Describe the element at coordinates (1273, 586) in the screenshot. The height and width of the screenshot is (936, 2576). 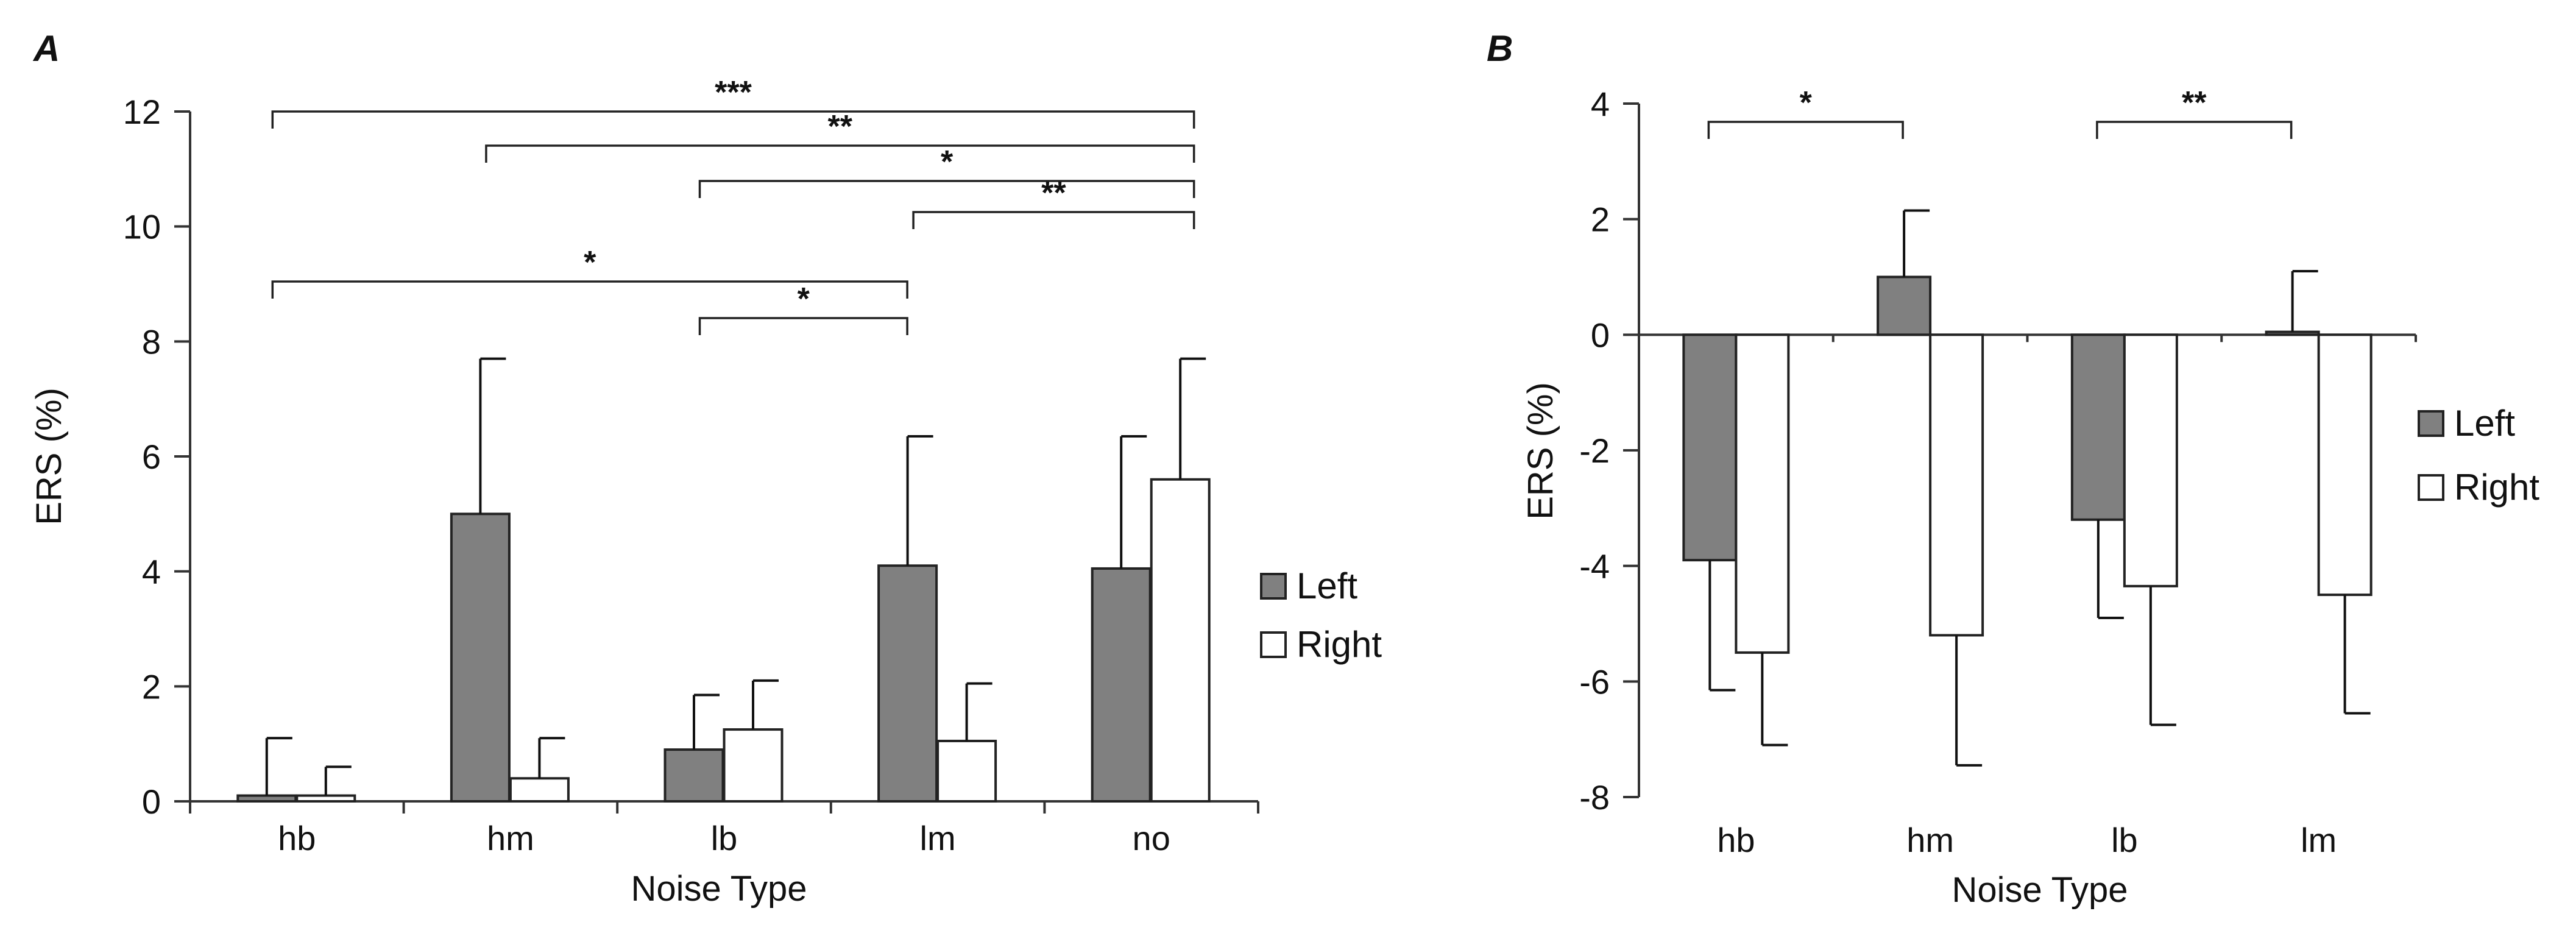
I see `panel-a-legend-swatch-left` at that location.